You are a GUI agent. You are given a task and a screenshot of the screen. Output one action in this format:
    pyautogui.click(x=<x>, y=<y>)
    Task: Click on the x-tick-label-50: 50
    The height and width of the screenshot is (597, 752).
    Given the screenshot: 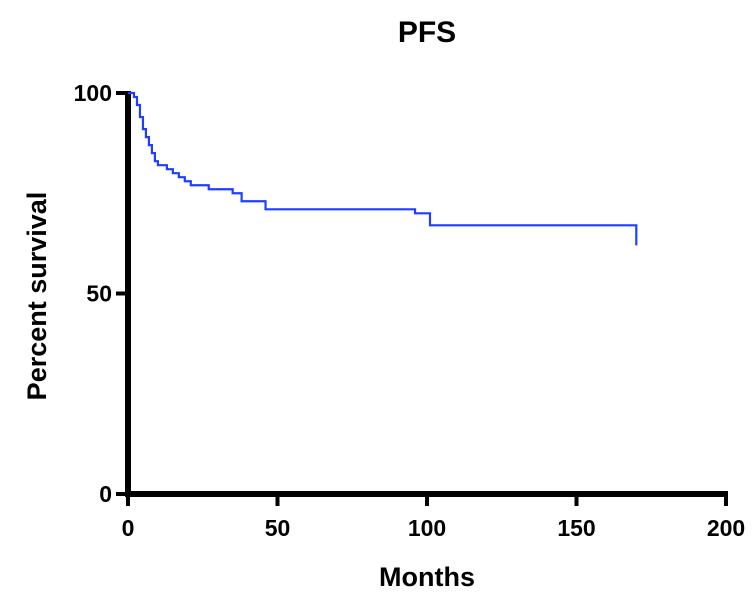 What is the action you would take?
    pyautogui.click(x=278, y=528)
    